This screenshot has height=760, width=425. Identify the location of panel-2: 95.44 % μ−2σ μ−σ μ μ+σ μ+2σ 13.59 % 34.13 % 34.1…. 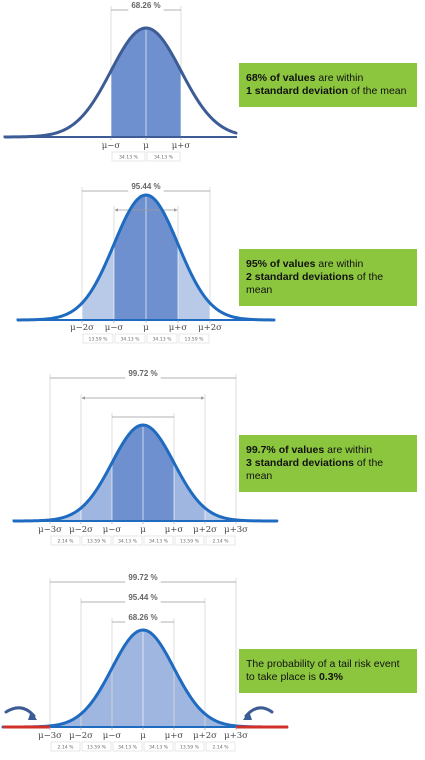
(146, 262).